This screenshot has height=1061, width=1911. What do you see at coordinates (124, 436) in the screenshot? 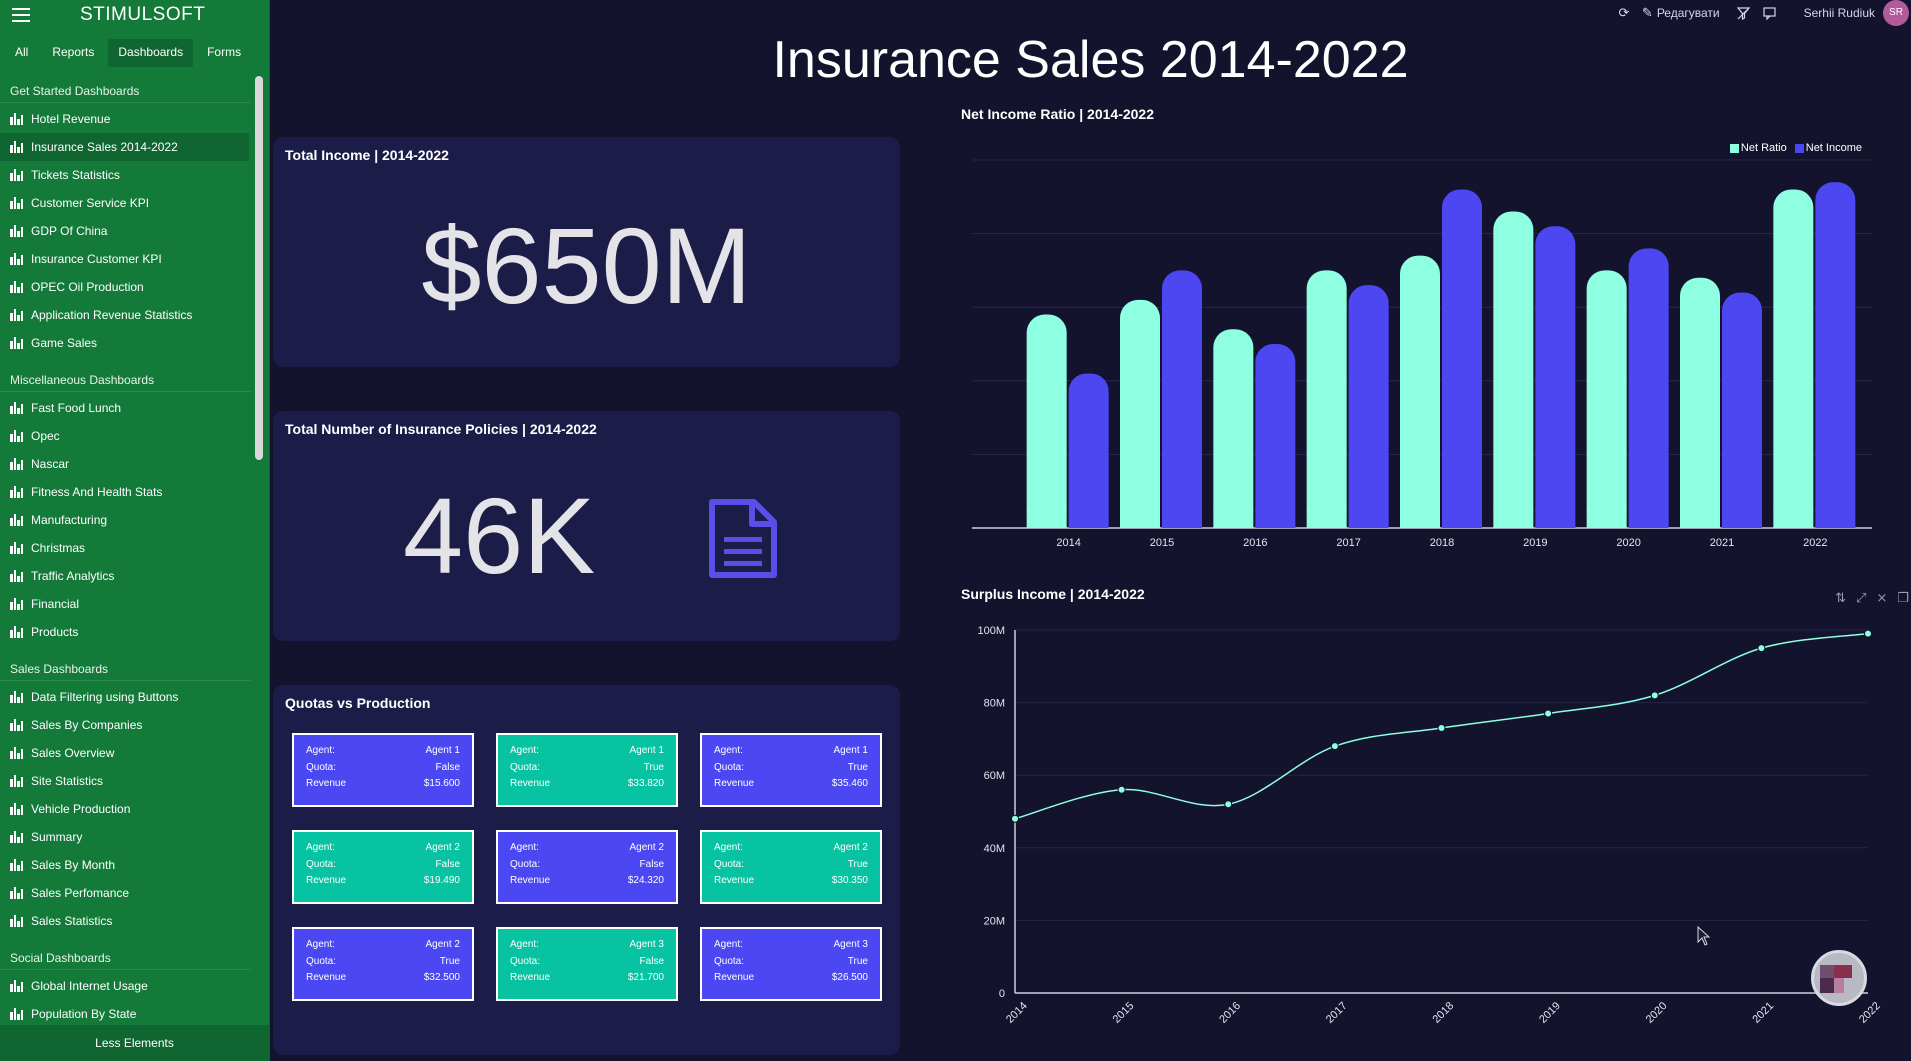
I see `sidebar-item: Opec` at bounding box center [124, 436].